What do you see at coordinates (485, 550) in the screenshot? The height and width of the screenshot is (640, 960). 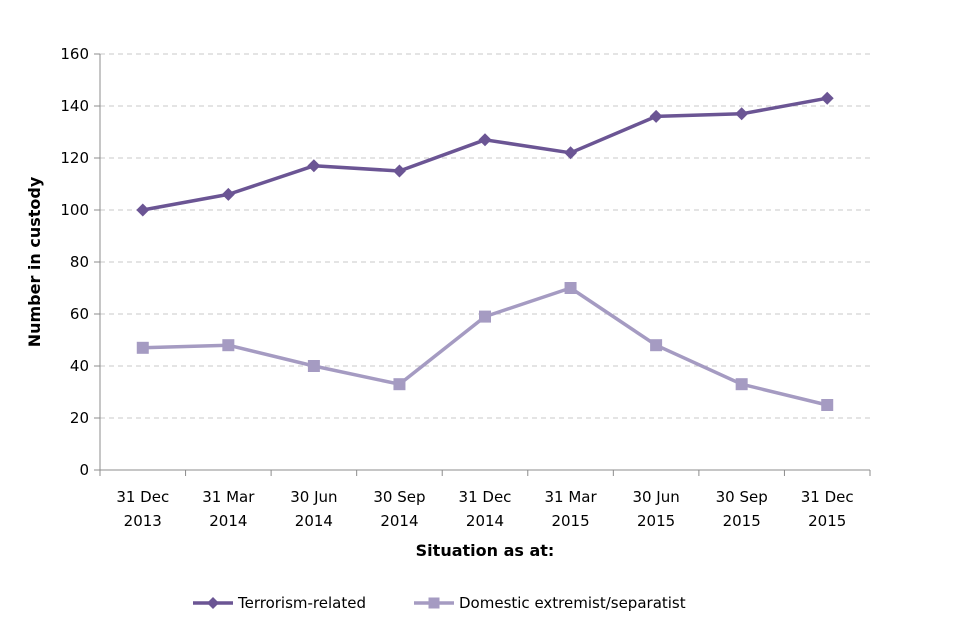 I see `x-axis-title: Situation as at:` at bounding box center [485, 550].